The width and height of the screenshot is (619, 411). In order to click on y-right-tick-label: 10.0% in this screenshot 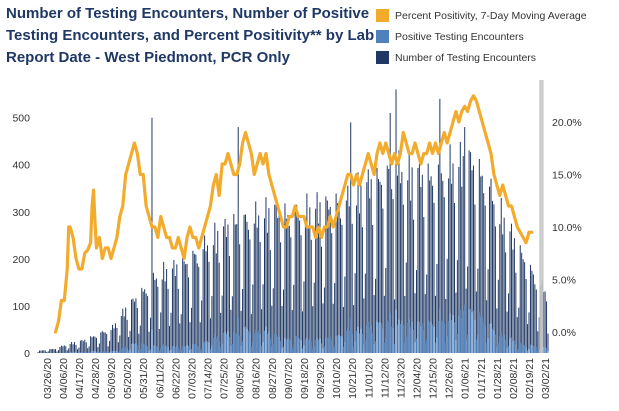, I will do `click(567, 228)`.